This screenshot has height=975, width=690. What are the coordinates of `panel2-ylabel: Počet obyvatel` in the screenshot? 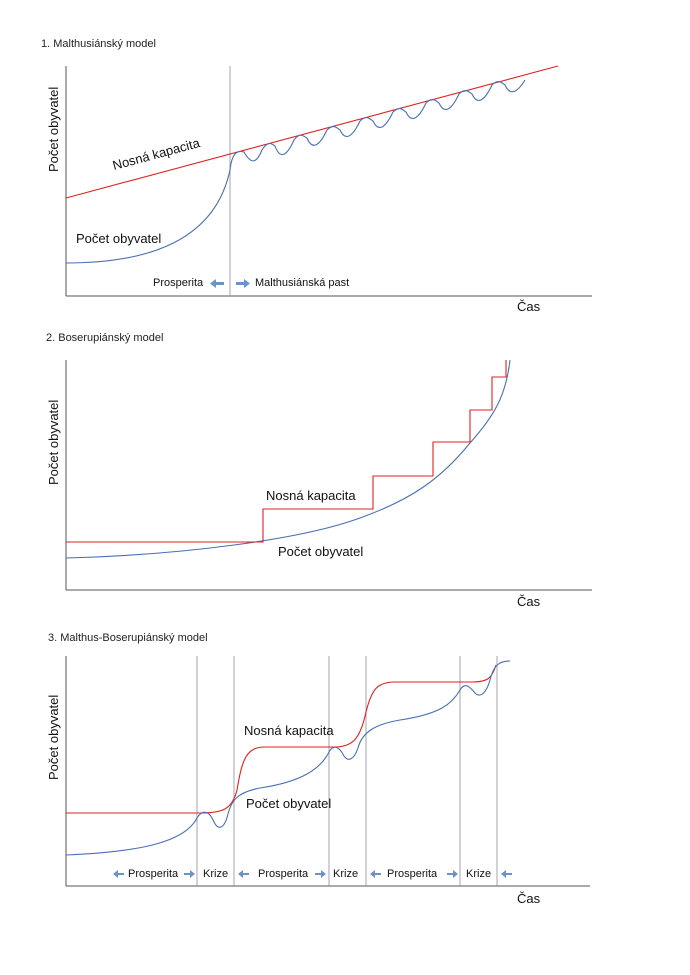 It's located at (53, 442).